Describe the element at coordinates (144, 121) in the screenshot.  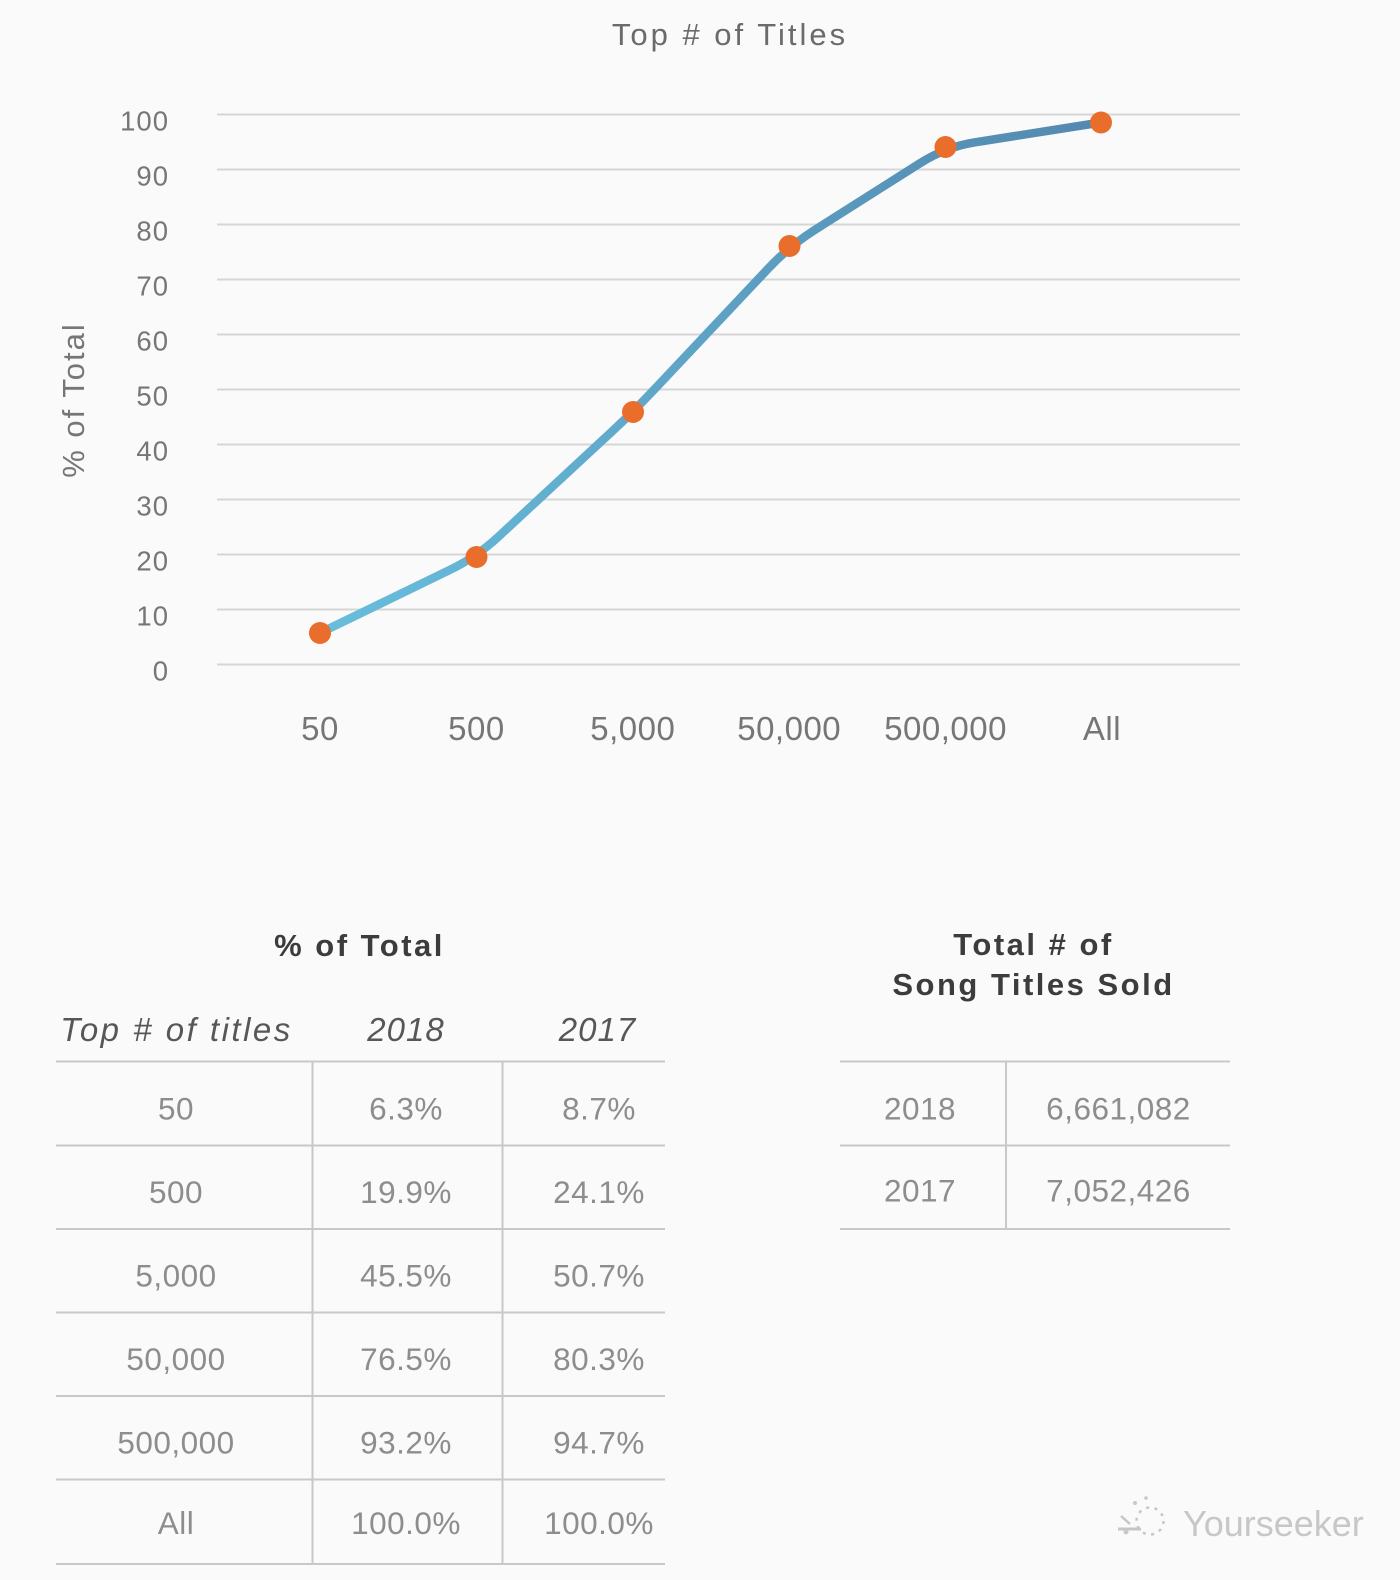
I see `svg-text: 100` at that location.